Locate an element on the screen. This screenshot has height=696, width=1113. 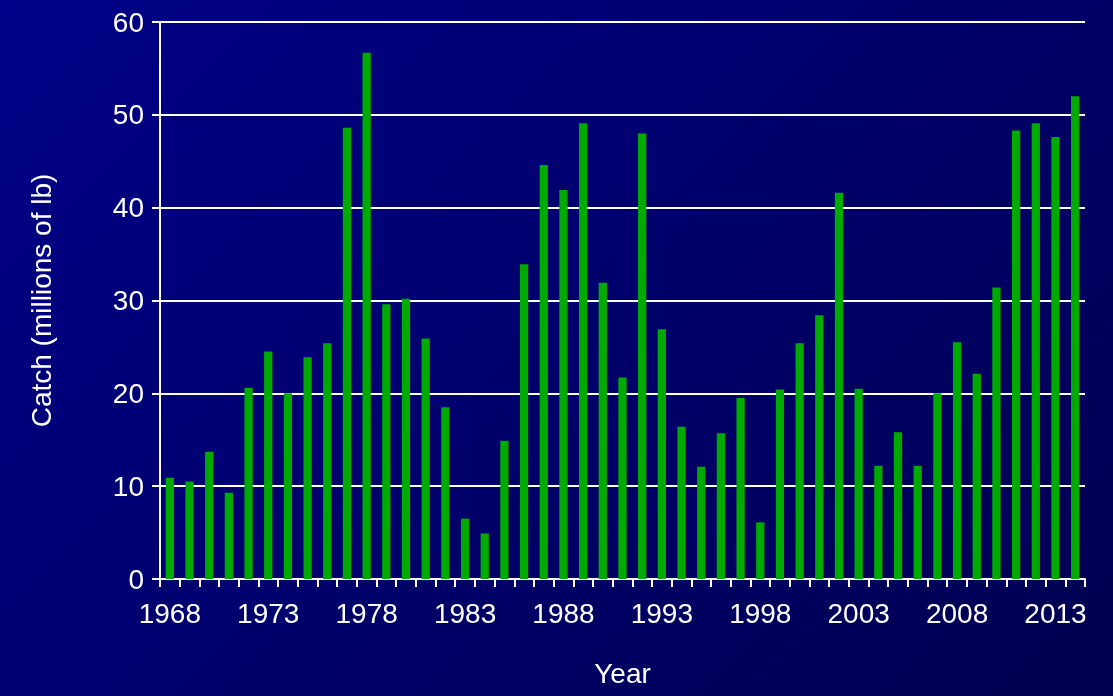
x-tick-label: 1998 is located at coordinates (760, 613).